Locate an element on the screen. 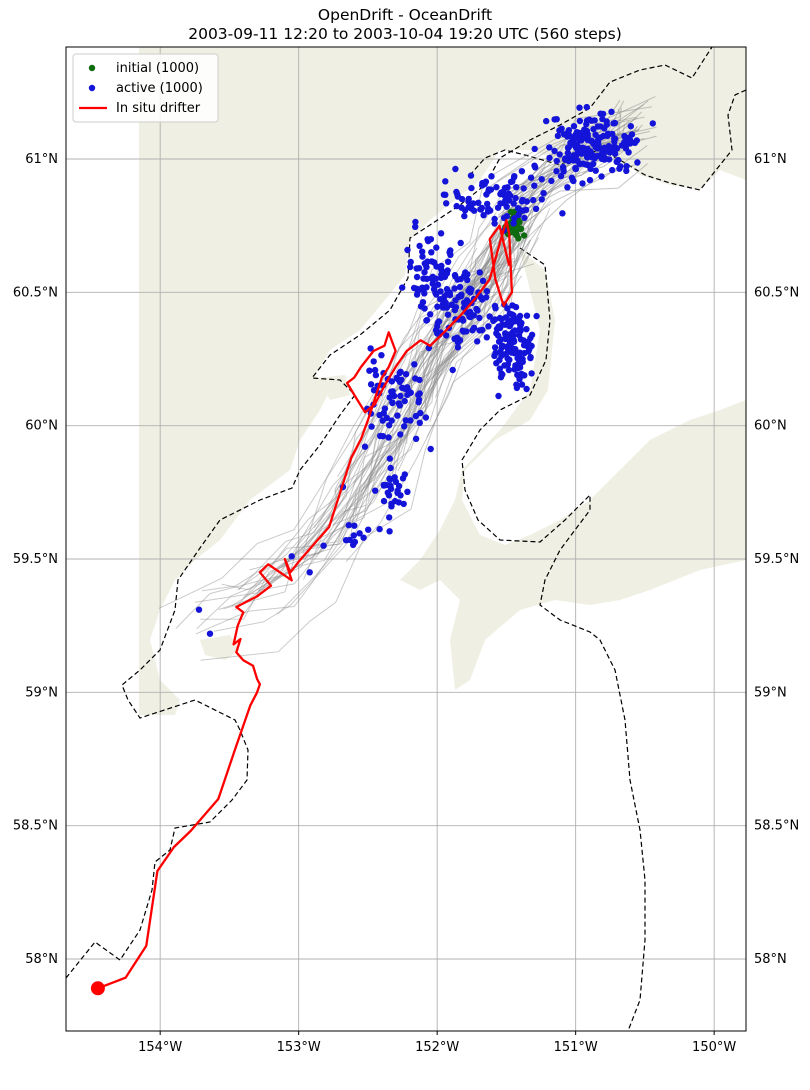 This screenshot has height=1090, width=810. tick-label-lat-right: 59°N is located at coordinates (770, 692).